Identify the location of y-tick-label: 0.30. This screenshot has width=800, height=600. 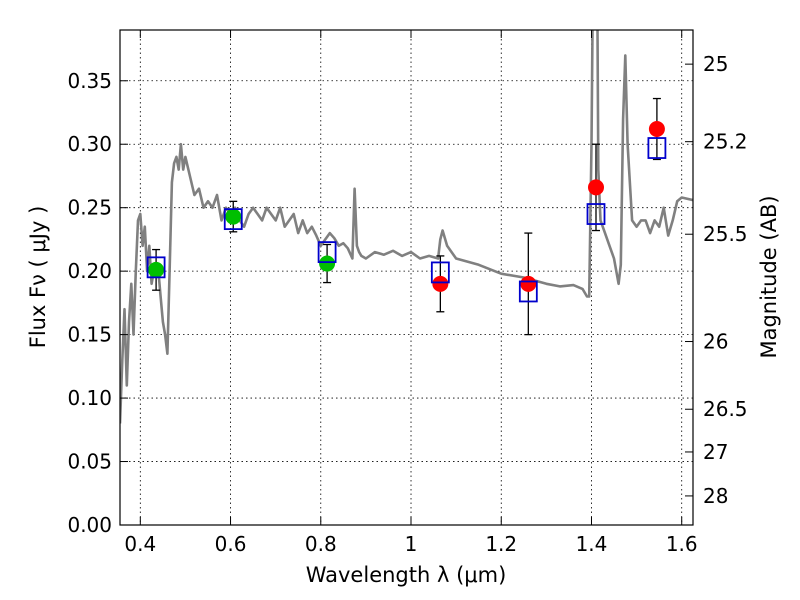
(89, 144).